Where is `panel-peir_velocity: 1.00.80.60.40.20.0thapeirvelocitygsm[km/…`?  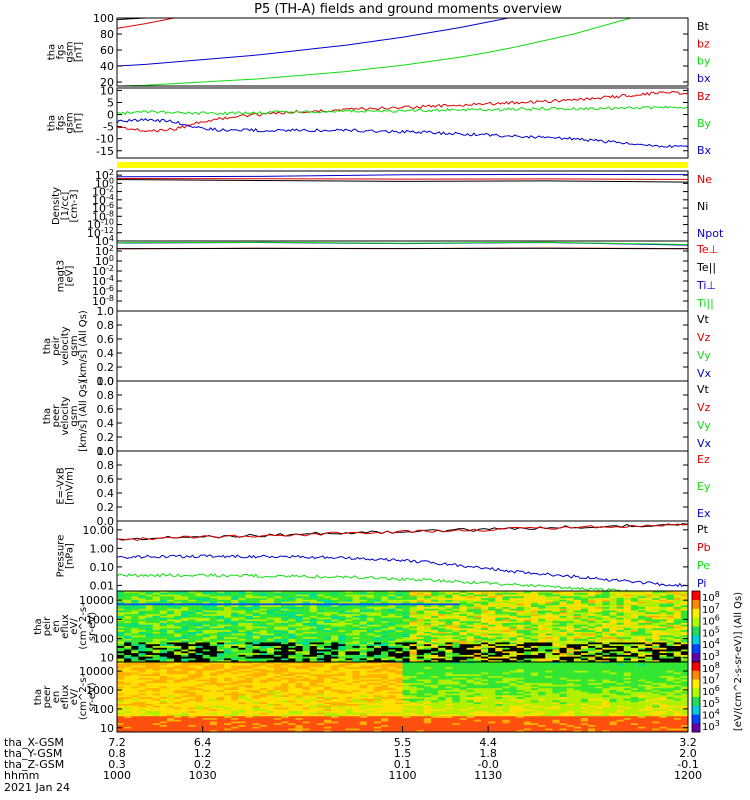 panel-peir_velocity: 1.00.80.60.40.20.0thapeirvelocitygsm[km/… is located at coordinates (377, 346).